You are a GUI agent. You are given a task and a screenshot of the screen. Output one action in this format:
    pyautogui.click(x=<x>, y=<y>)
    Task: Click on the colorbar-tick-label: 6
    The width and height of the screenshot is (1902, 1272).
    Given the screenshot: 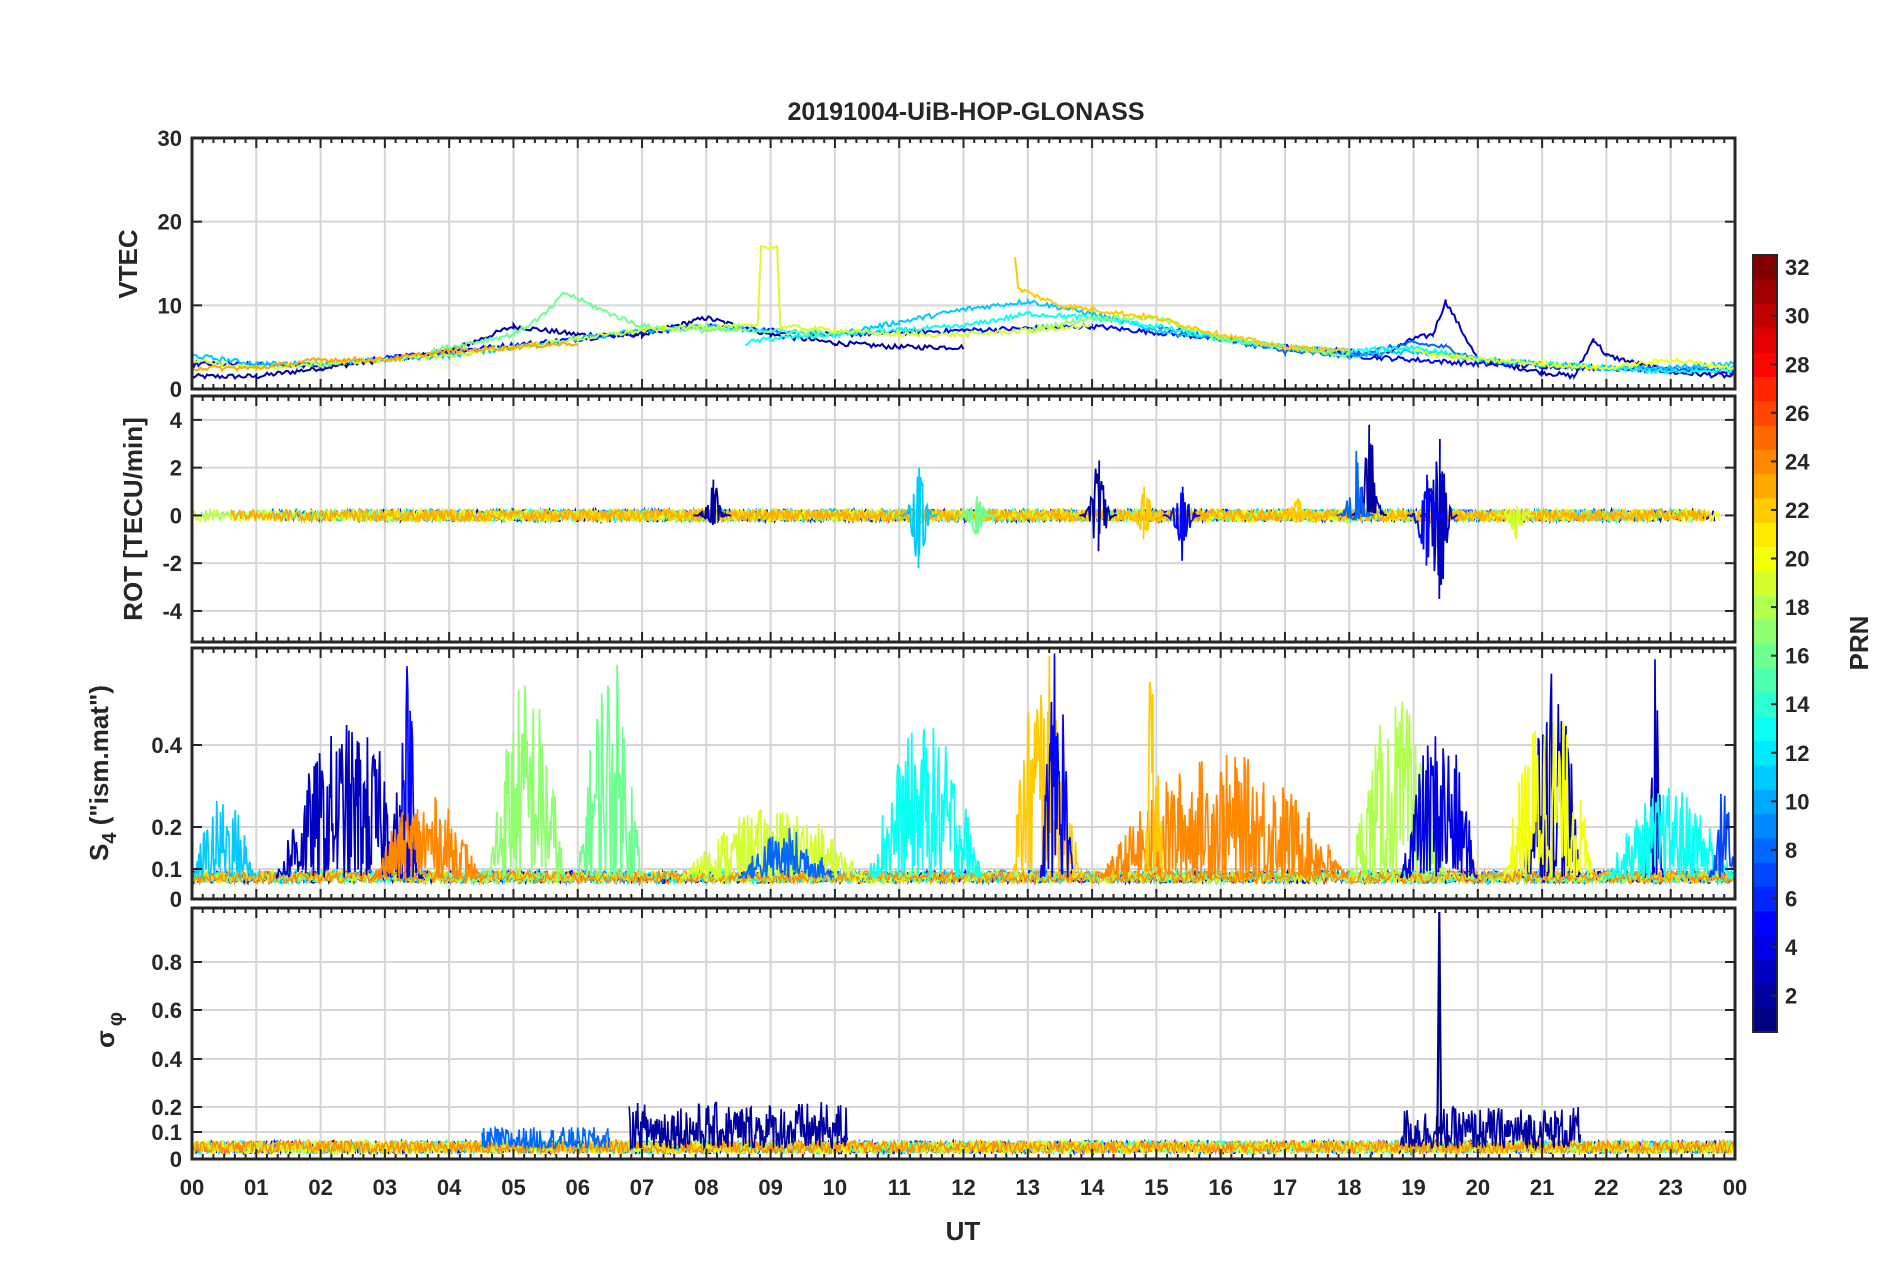 What is the action you would take?
    pyautogui.click(x=1791, y=898)
    